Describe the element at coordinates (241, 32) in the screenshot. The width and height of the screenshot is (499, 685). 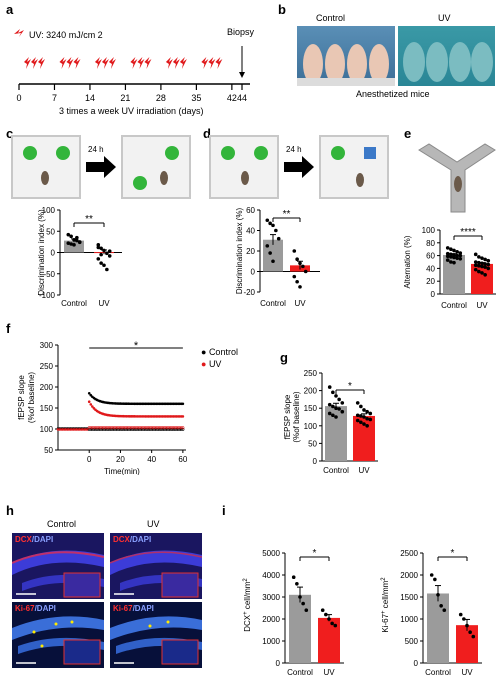
I see `biopsy-label: Biopsy` at that location.